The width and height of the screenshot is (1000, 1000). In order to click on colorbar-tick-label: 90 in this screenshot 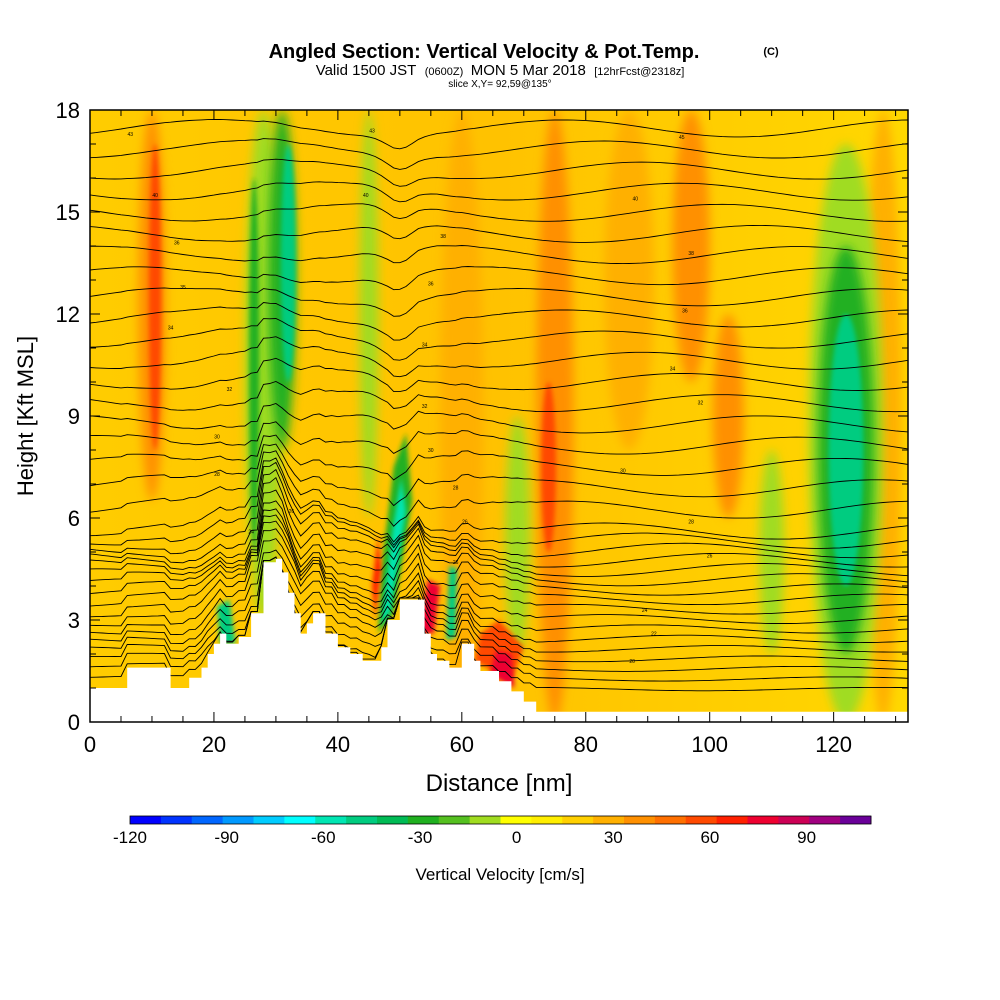, I will do `click(806, 837)`.